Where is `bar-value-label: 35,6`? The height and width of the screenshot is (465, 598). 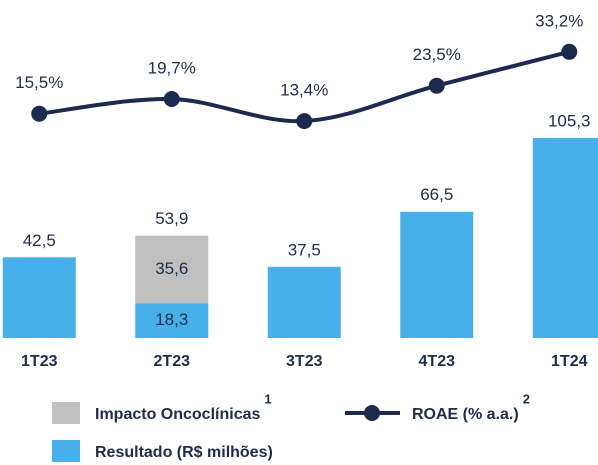 bar-value-label: 35,6 is located at coordinates (171, 268).